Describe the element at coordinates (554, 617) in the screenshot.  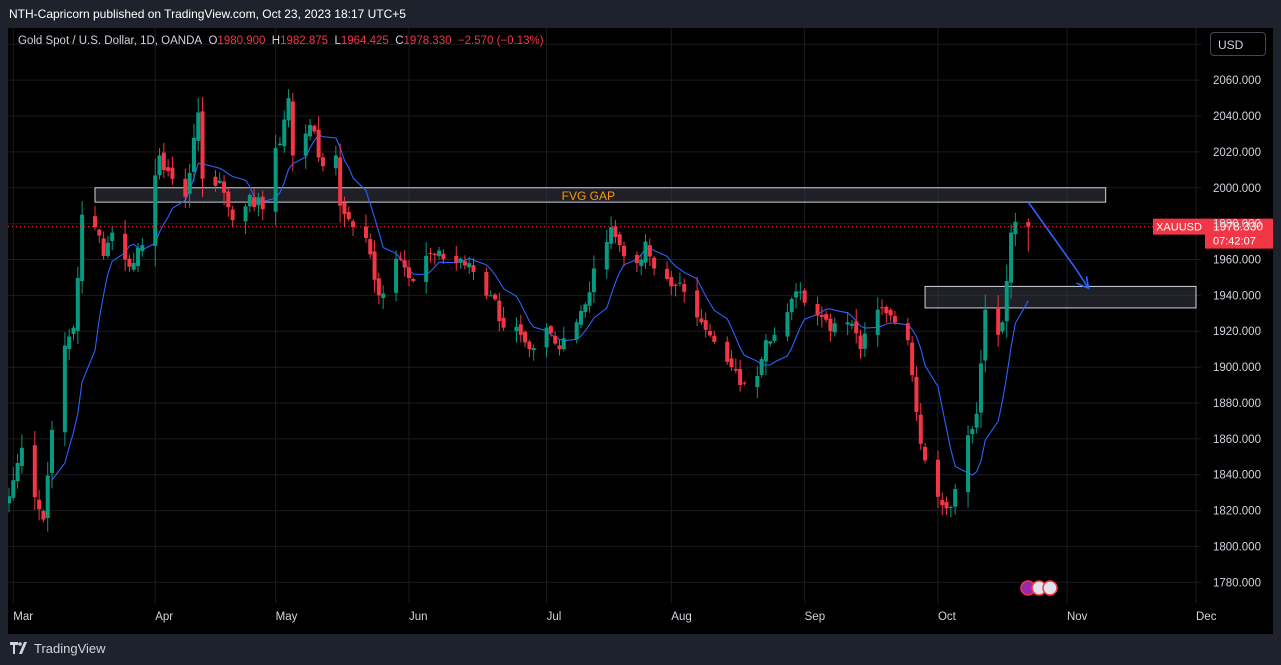
I see `time-axis-label: Jul` at that location.